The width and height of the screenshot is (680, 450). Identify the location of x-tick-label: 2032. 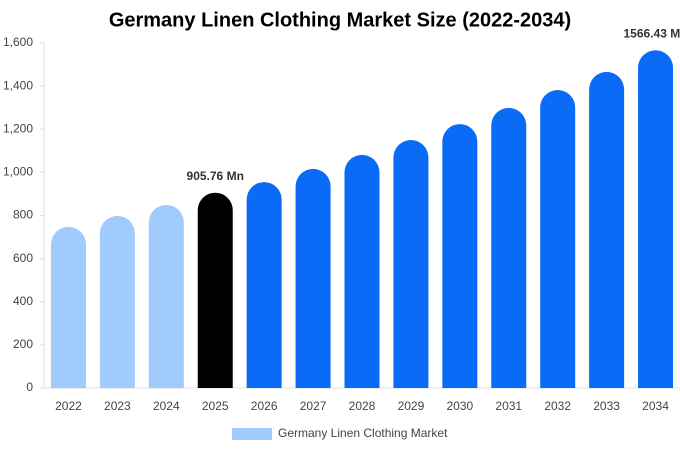
(557, 406).